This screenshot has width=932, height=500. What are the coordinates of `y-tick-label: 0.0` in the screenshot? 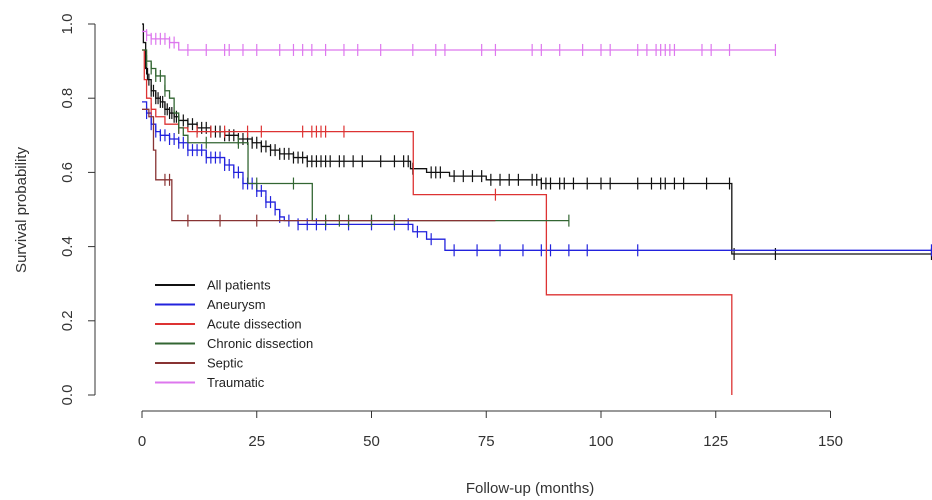 It's located at (67, 395).